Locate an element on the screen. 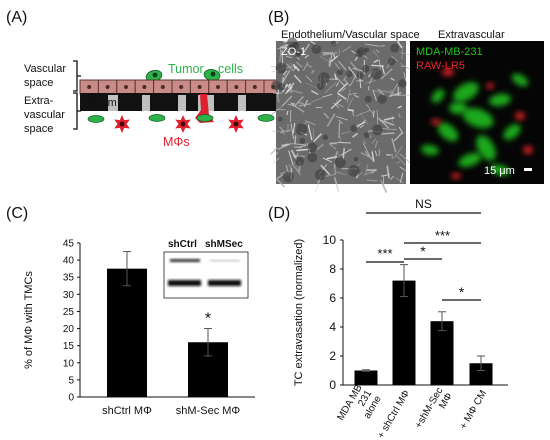  scale-bar is located at coordinates (528, 169).